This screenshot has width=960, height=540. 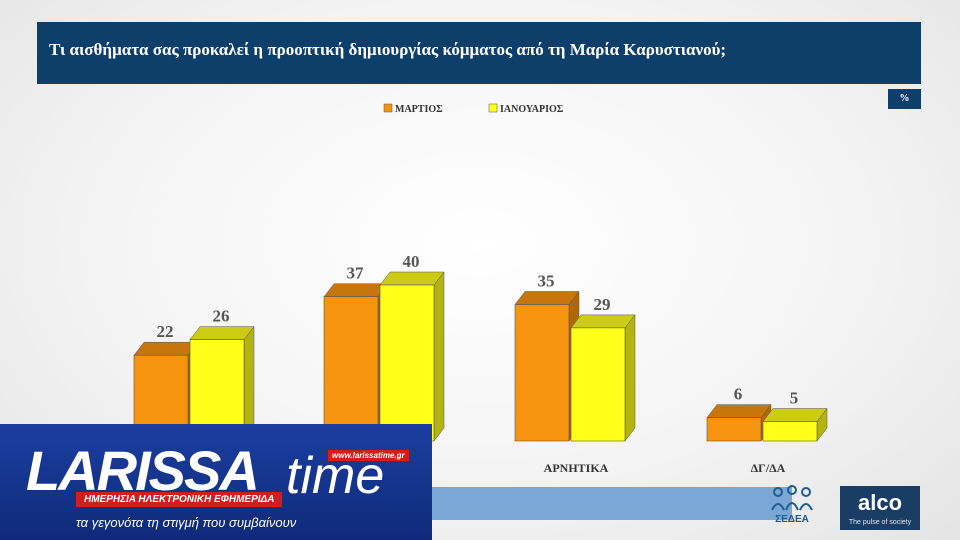 I want to click on category-label: ΔΓ/ΔΑ, so click(x=768, y=468).